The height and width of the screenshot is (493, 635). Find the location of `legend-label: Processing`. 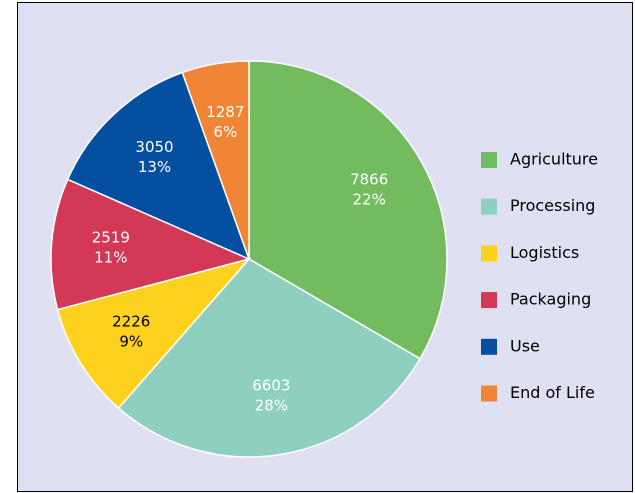

legend-label: Processing is located at coordinates (552, 205).